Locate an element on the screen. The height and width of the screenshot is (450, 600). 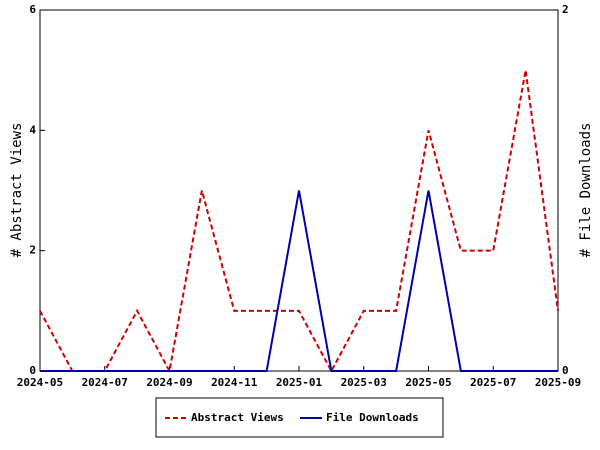
y-axis-title: # Abstract Views is located at coordinates (17, 190).